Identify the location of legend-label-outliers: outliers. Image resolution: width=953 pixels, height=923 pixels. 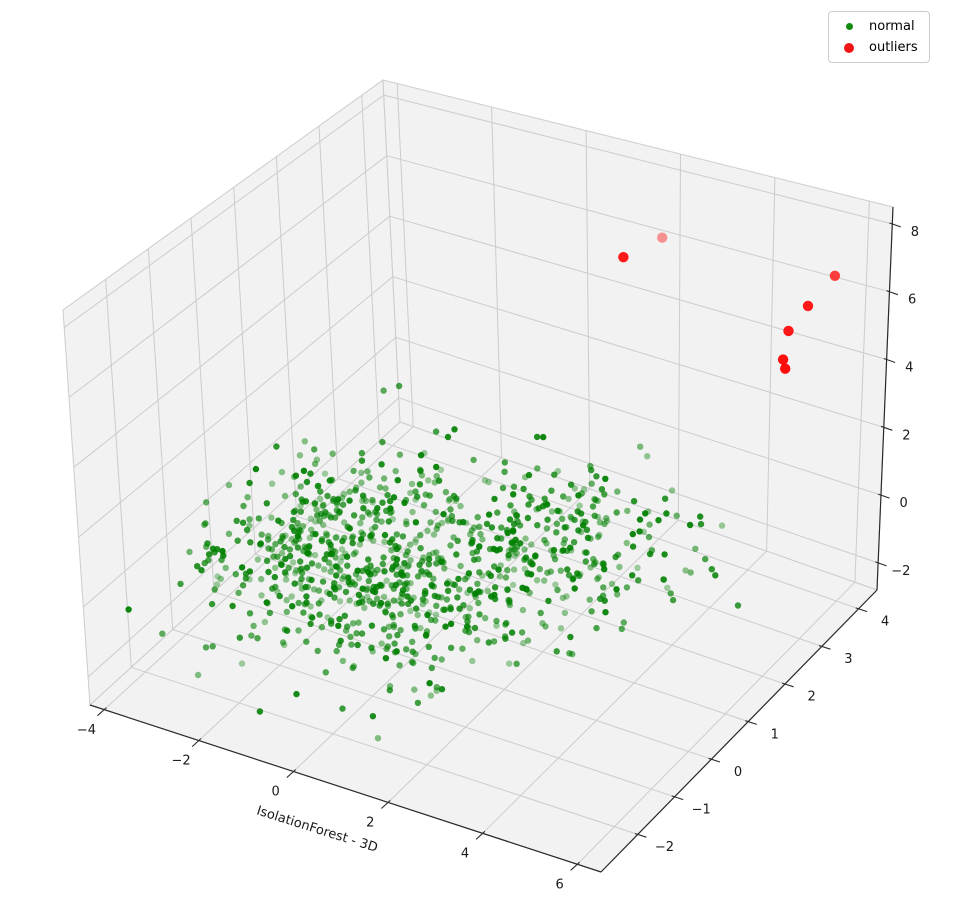
(893, 47).